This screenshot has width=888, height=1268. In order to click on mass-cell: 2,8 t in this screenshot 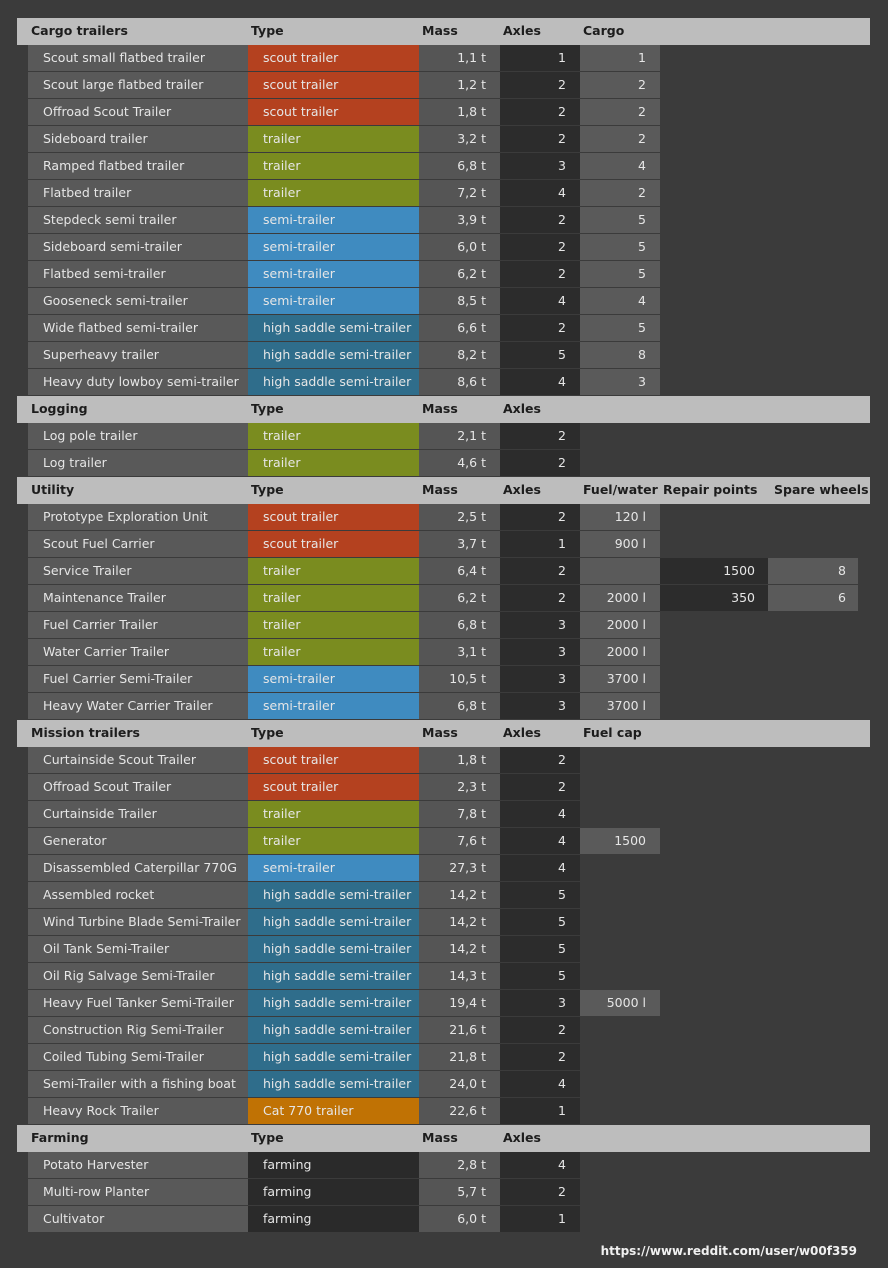, I will do `click(459, 1165)`.